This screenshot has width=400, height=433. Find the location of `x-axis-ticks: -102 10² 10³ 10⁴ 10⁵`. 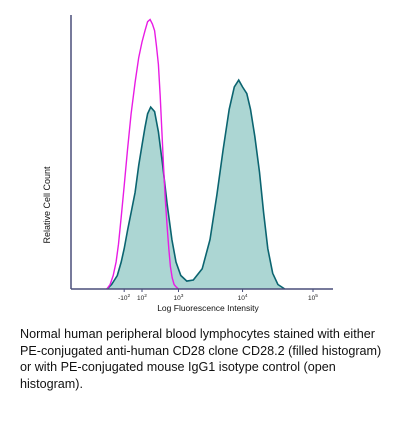

x-axis-ticks: -102 10² 10³ 10⁴ 10⁵ is located at coordinates (218, 295).